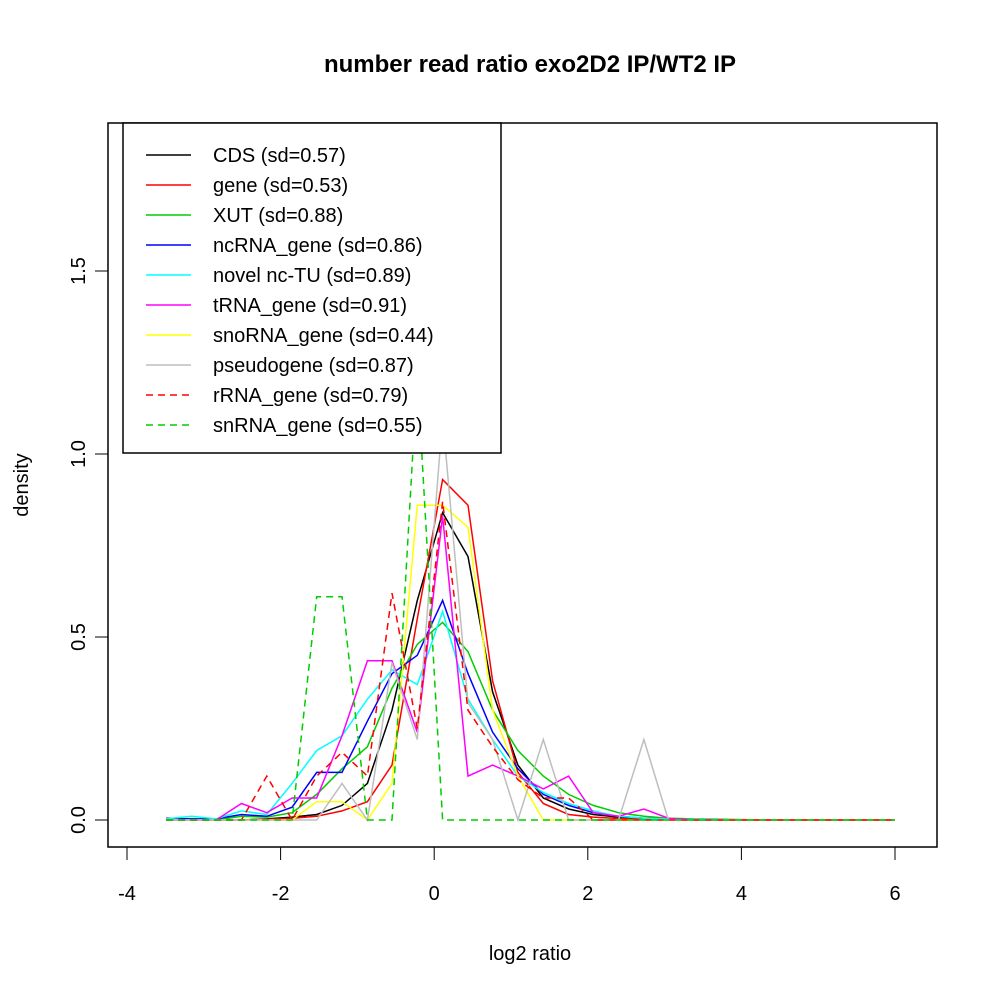  What do you see at coordinates (127, 894) in the screenshot?
I see `x-tick-label: -4` at bounding box center [127, 894].